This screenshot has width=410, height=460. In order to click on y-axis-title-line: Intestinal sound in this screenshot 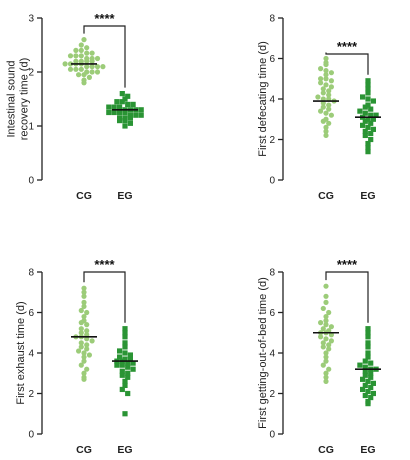, I will do `click(12, 98)`.